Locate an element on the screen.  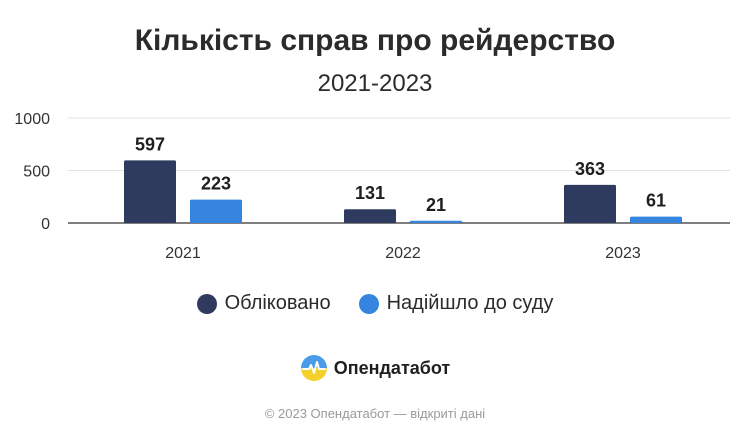
chart-title: Кількість справ про рейдерство is located at coordinates (375, 40).